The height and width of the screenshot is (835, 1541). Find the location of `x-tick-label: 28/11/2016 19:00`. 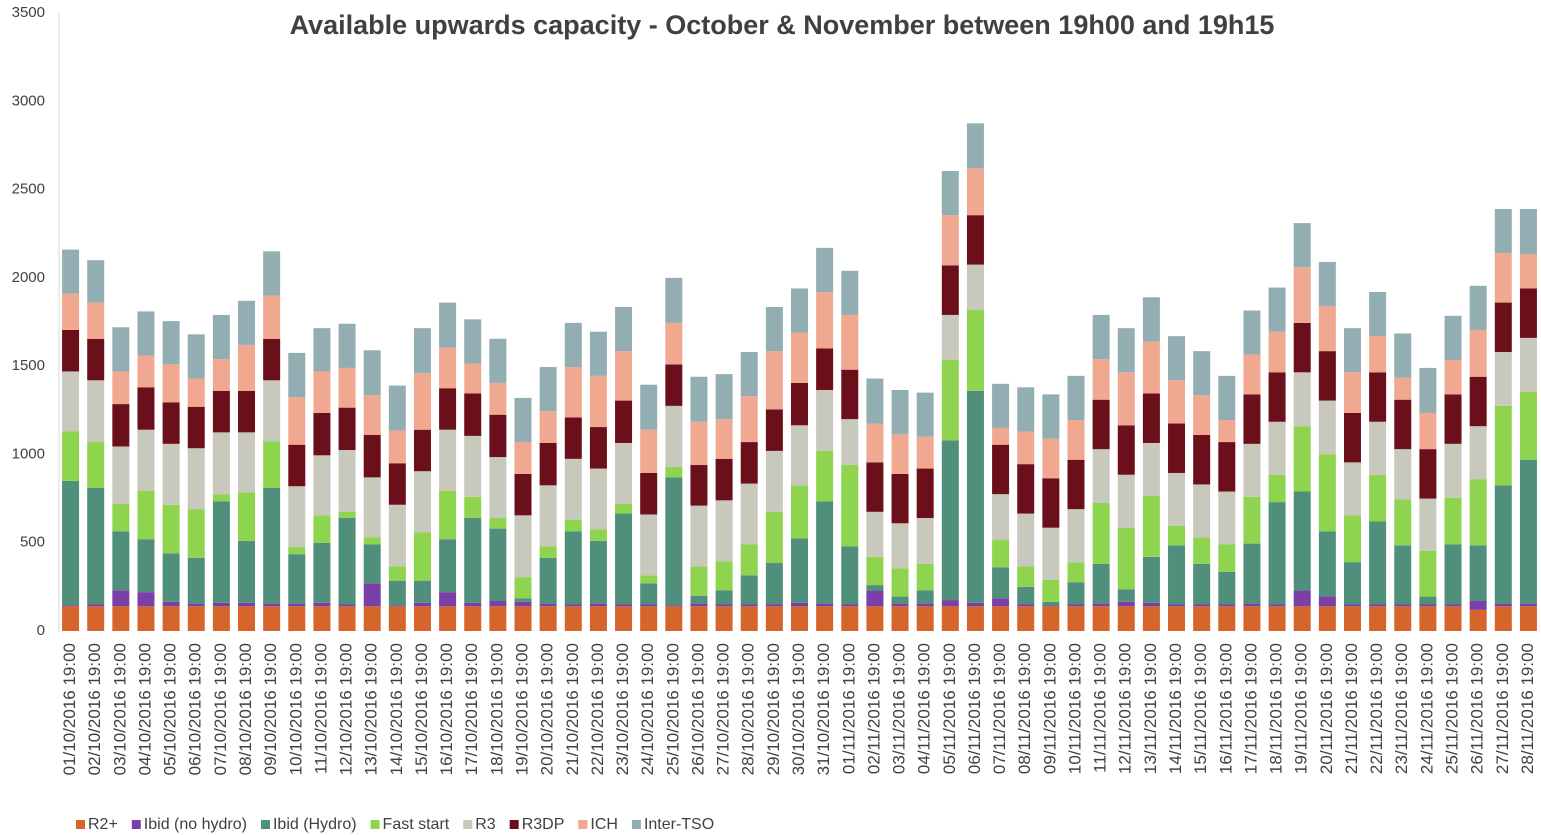

x-tick-label: 28/11/2016 19:00 is located at coordinates (1527, 708).